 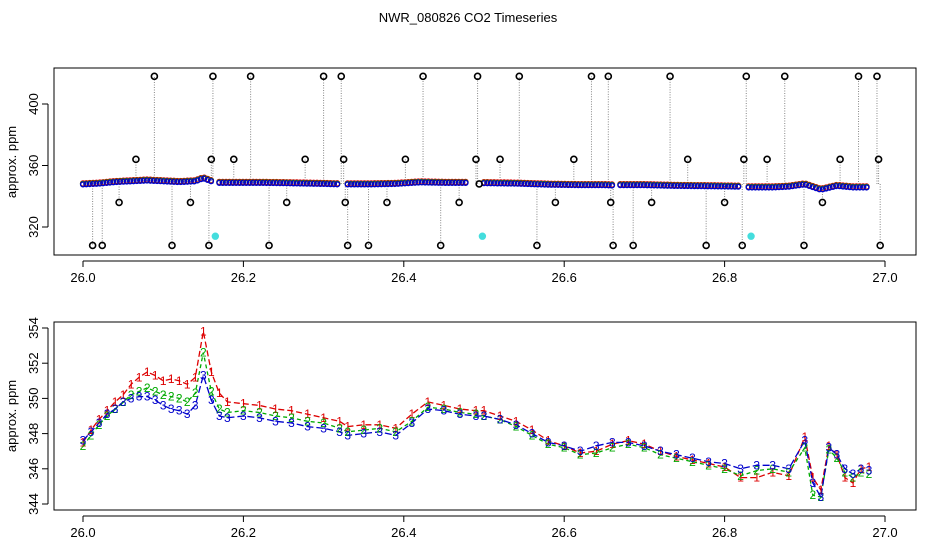 What do you see at coordinates (564, 532) in the screenshot?
I see `bottom-x-tick-label: 26.6` at bounding box center [564, 532].